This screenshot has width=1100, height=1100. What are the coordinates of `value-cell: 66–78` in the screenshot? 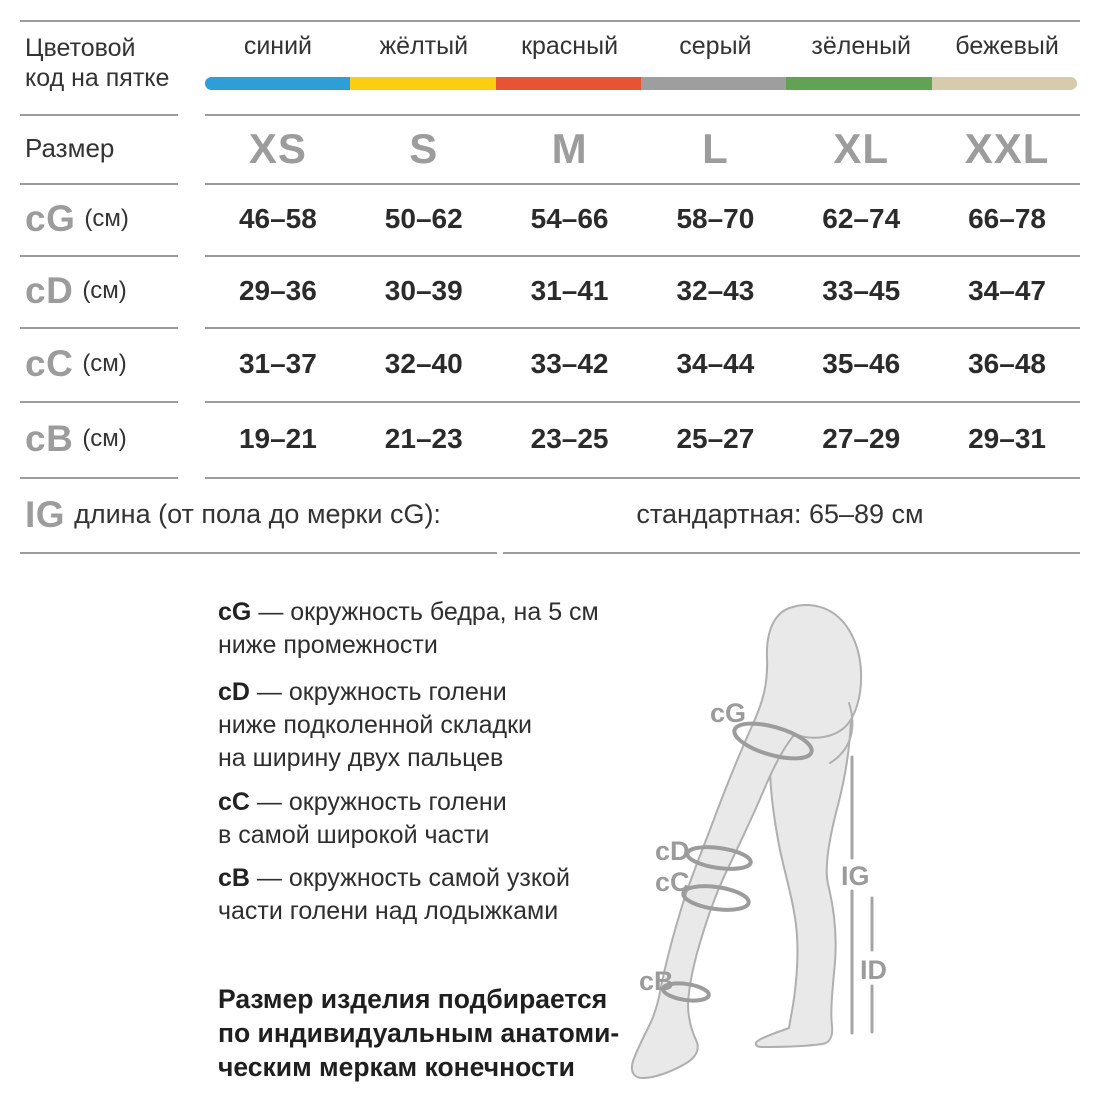 It's located at (1007, 218).